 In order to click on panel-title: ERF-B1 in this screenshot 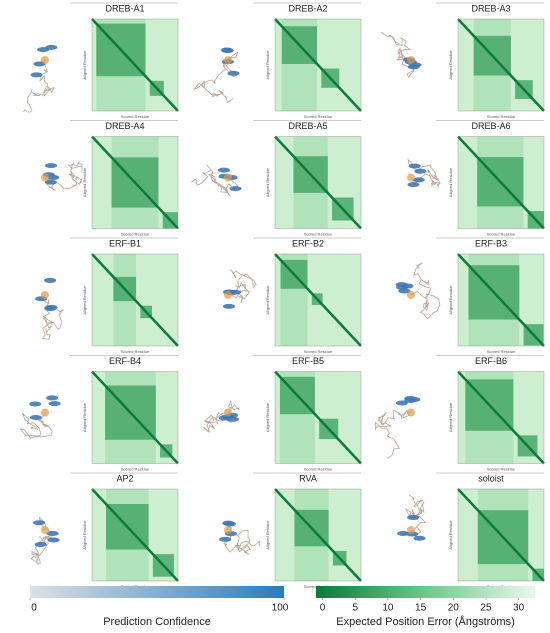, I will do `click(125, 243)`.